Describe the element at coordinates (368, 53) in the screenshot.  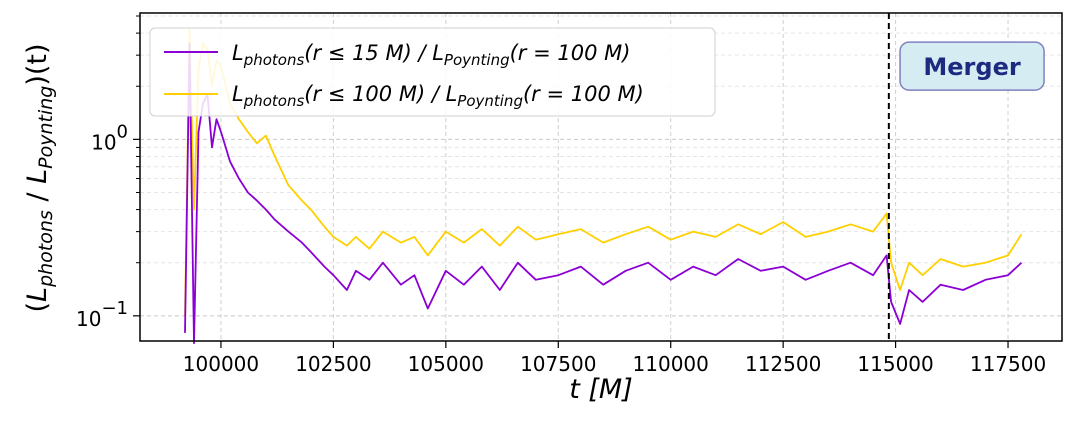
I see `legend-1-range: (r ≤ 15 M) /` at that location.